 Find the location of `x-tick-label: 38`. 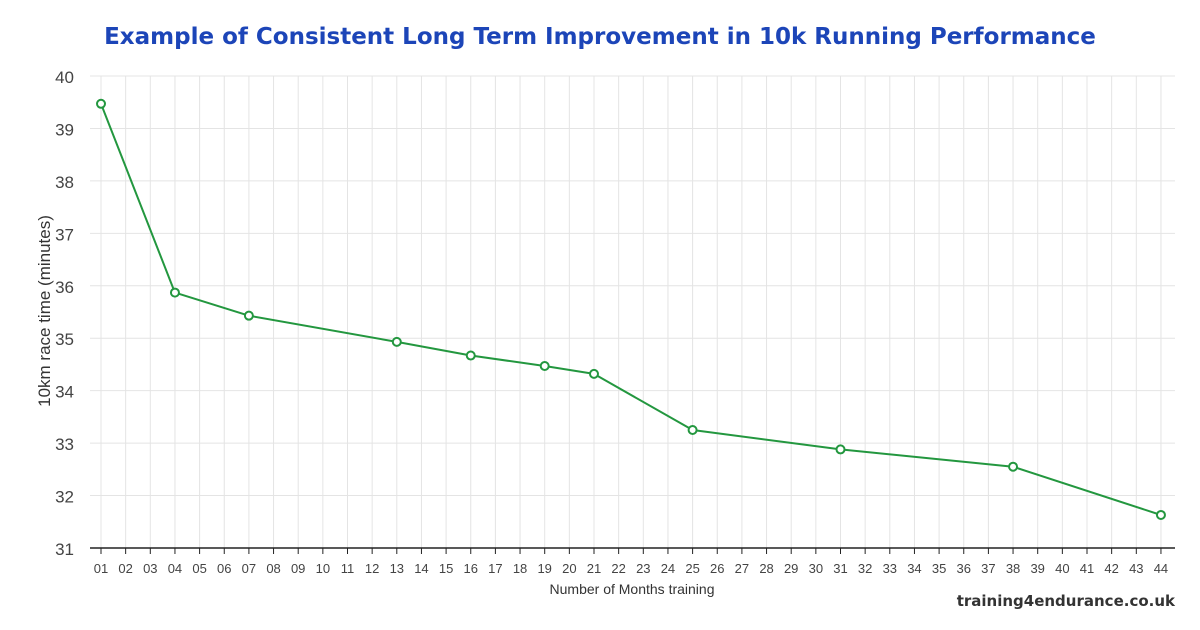

x-tick-label: 38 is located at coordinates (1013, 568).